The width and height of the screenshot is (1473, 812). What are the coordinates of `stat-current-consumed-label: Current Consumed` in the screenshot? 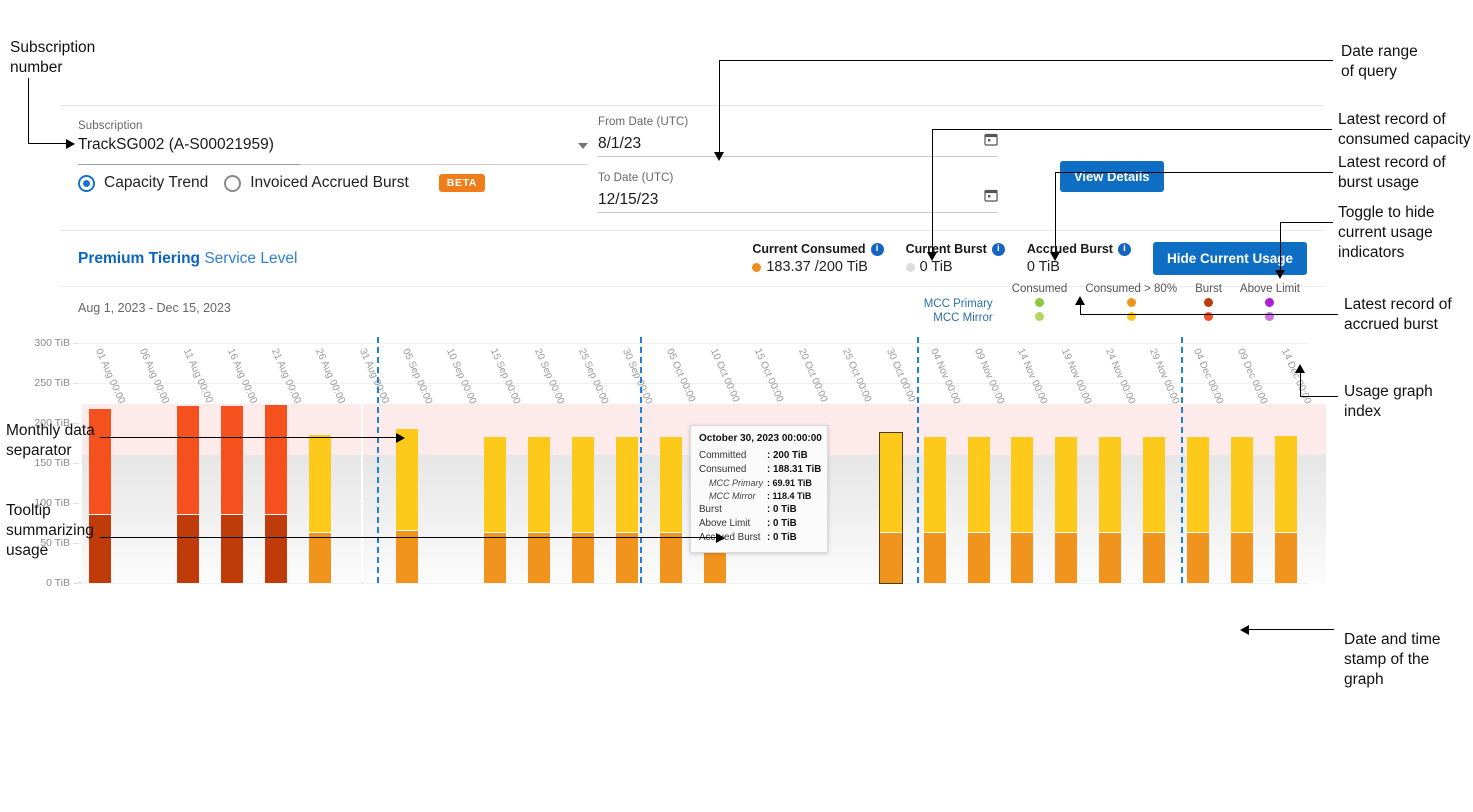 It's located at (809, 249).